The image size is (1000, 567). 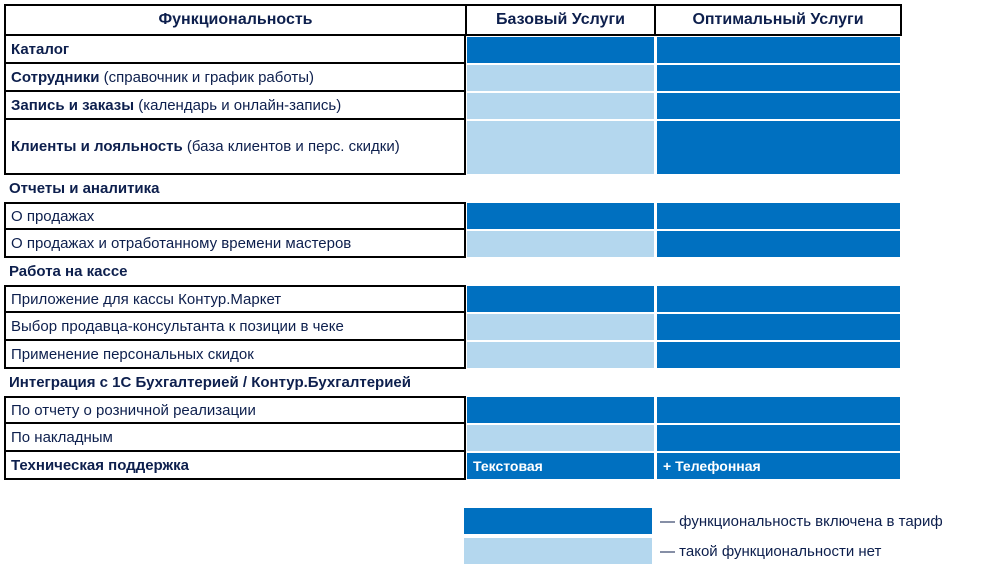 I want to click on header-basic-plan: Базовый Услуги, so click(x=560, y=20).